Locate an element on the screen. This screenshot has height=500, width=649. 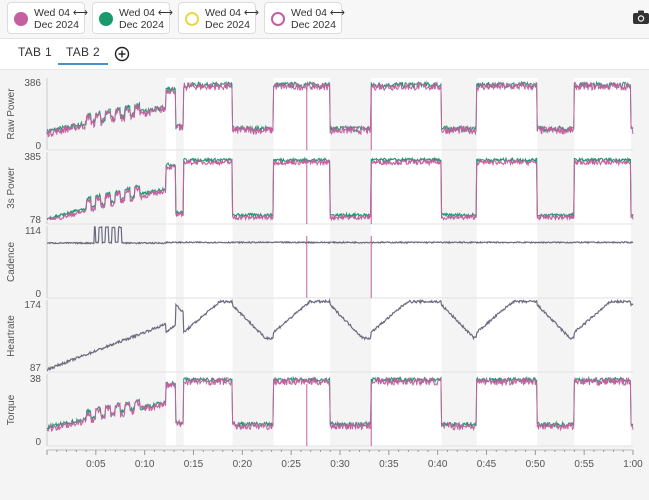
camera-icon is located at coordinates (641, 17).